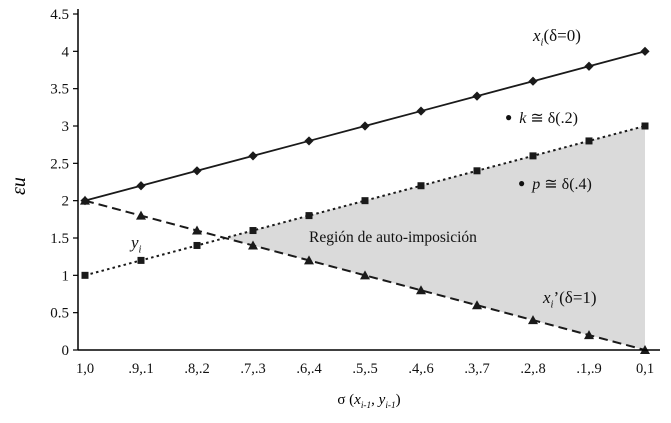 Image resolution: width=671 pixels, height=423 pixels. I want to click on x-tick-label: 1,0, so click(85, 369).